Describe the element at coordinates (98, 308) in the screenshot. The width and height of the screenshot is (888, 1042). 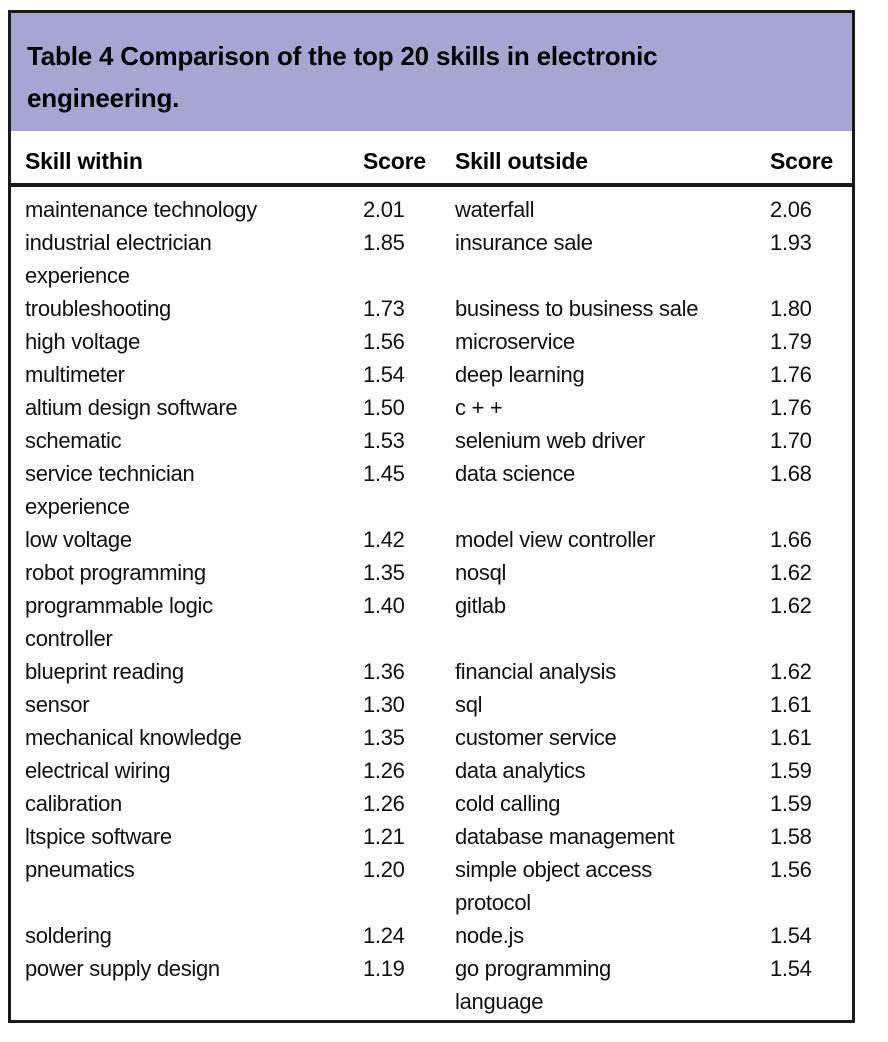
I see `skill-within-cell: troubleshooting` at that location.